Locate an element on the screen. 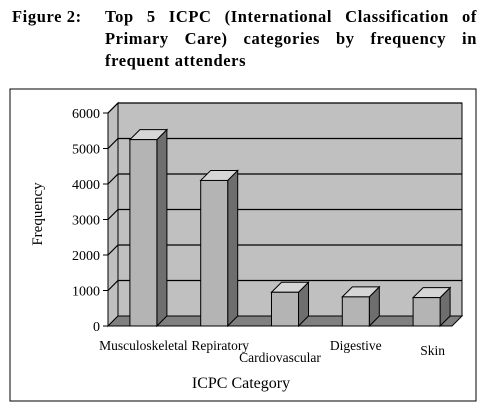  y-tick-label: 2000 is located at coordinates (86, 256).